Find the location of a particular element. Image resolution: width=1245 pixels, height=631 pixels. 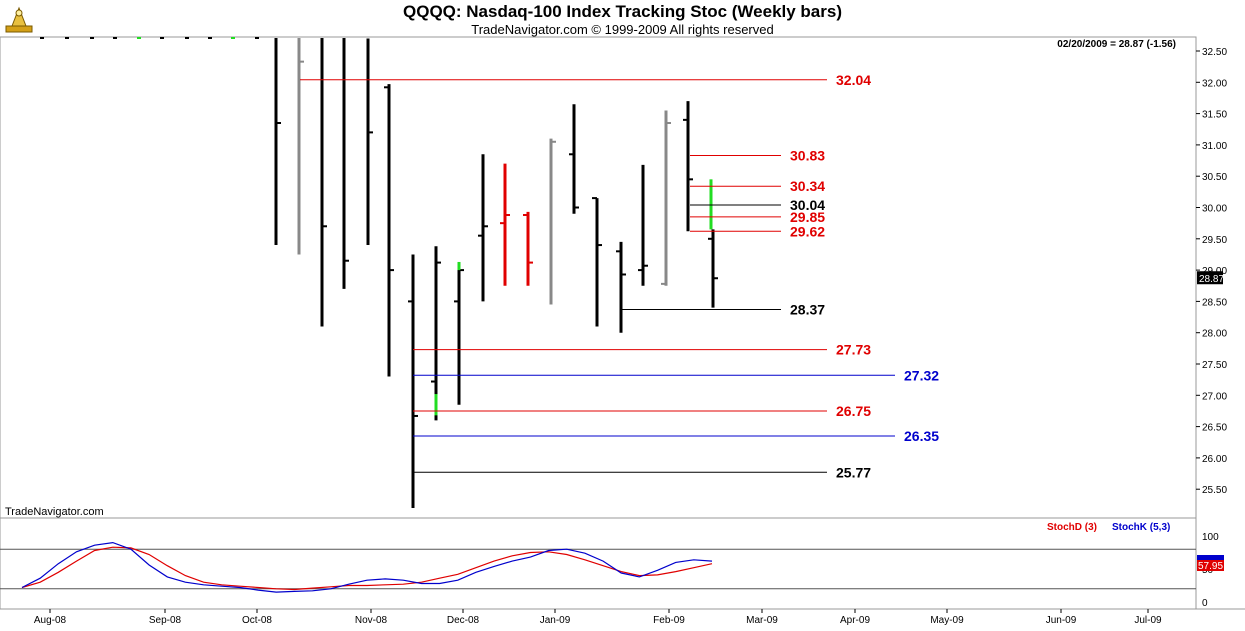

x-tick-label: Apr-09 is located at coordinates (855, 620).